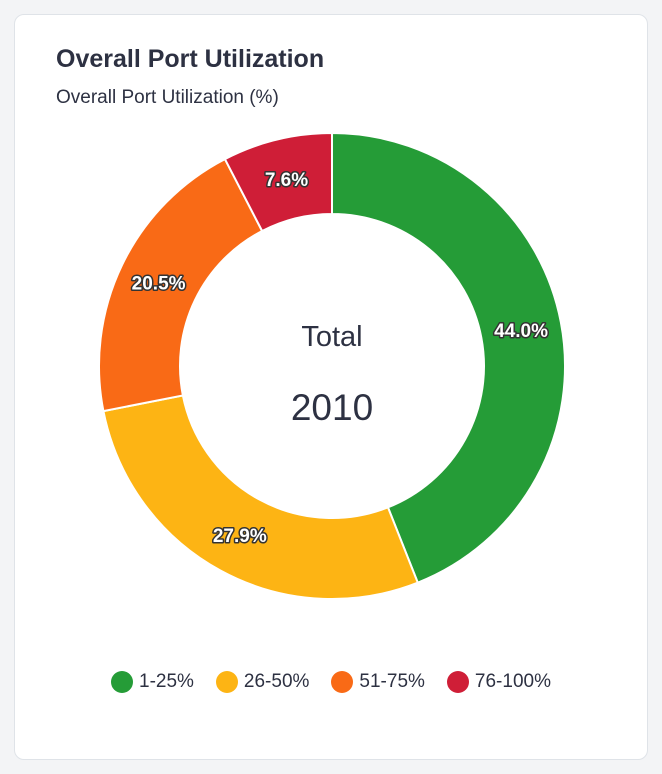  Describe the element at coordinates (331, 337) in the screenshot. I see `center-total-label: Total` at that location.